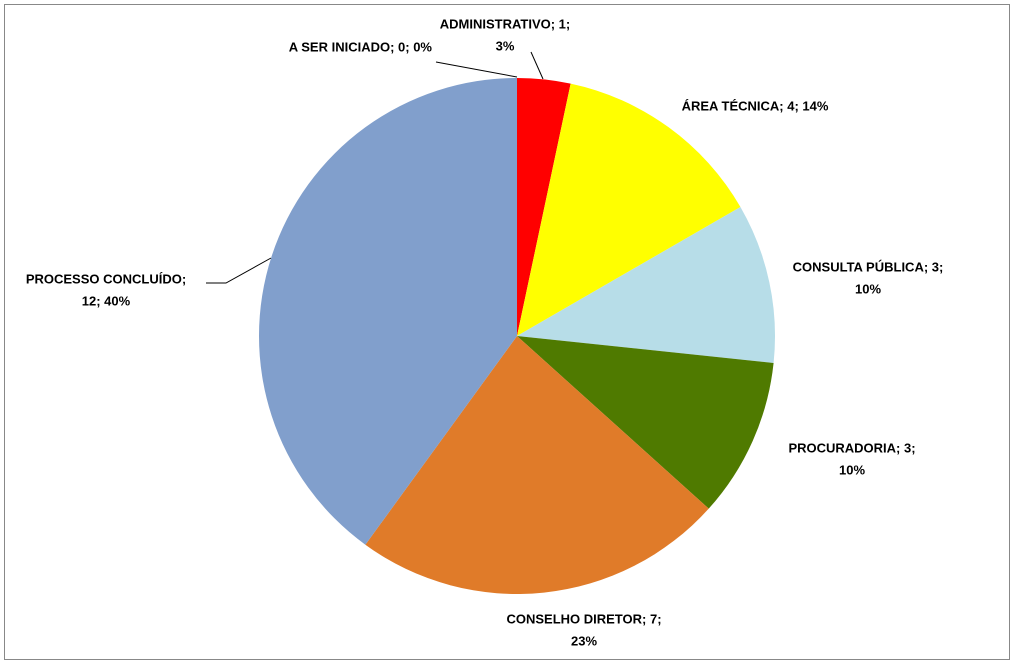  Describe the element at coordinates (851, 447) in the screenshot. I see `data-label: PROCURADORIA; 3;` at that location.